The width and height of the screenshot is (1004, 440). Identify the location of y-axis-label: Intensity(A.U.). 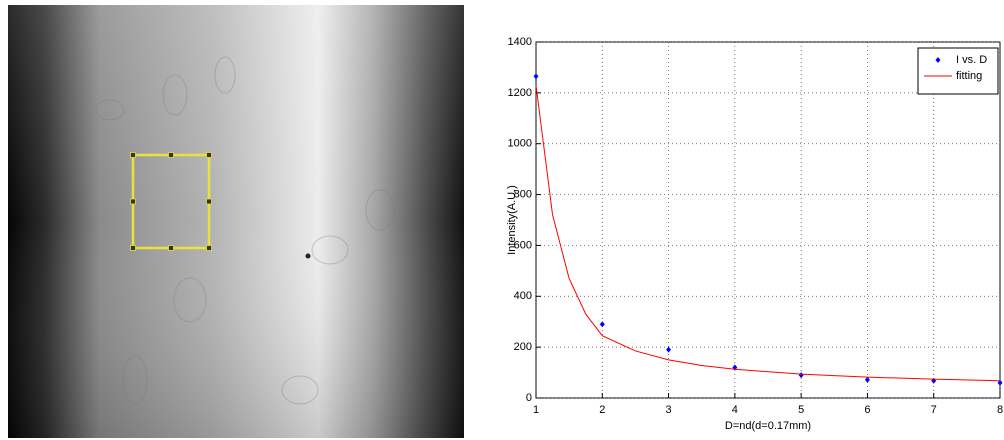
(512, 220).